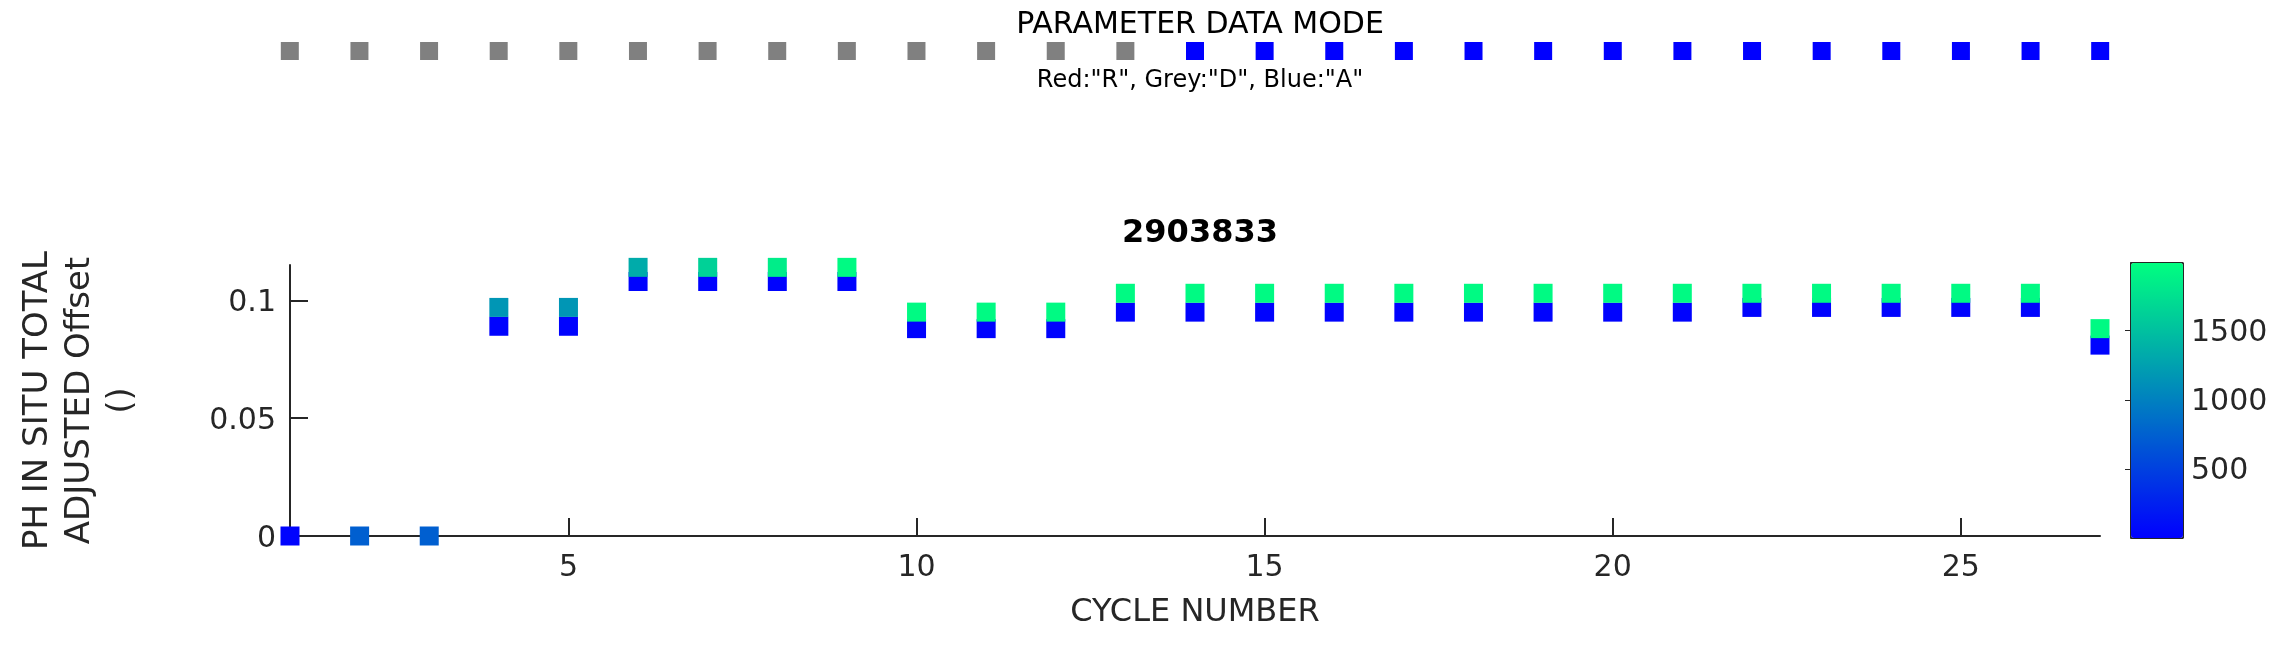 The height and width of the screenshot is (659, 2294). What do you see at coordinates (2229, 400) in the screenshot?
I see `color-bar-label: 1000` at bounding box center [2229, 400].